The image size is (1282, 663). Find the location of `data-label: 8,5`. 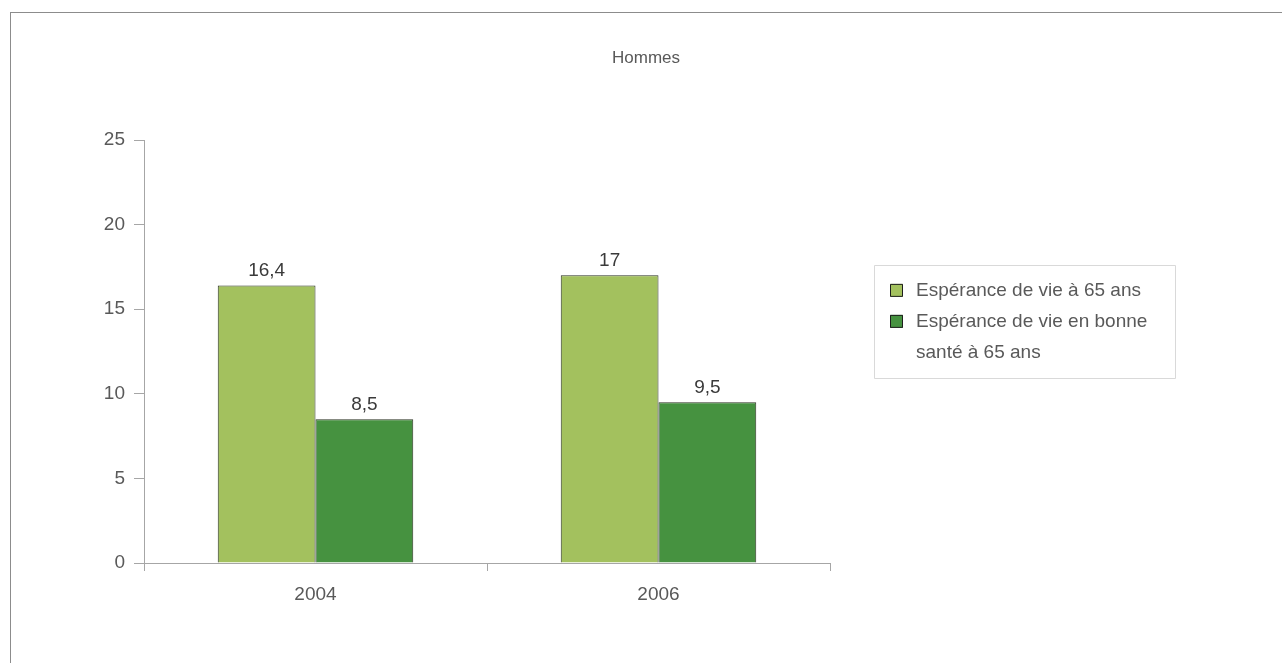

data-label: 8,5 is located at coordinates (364, 403).